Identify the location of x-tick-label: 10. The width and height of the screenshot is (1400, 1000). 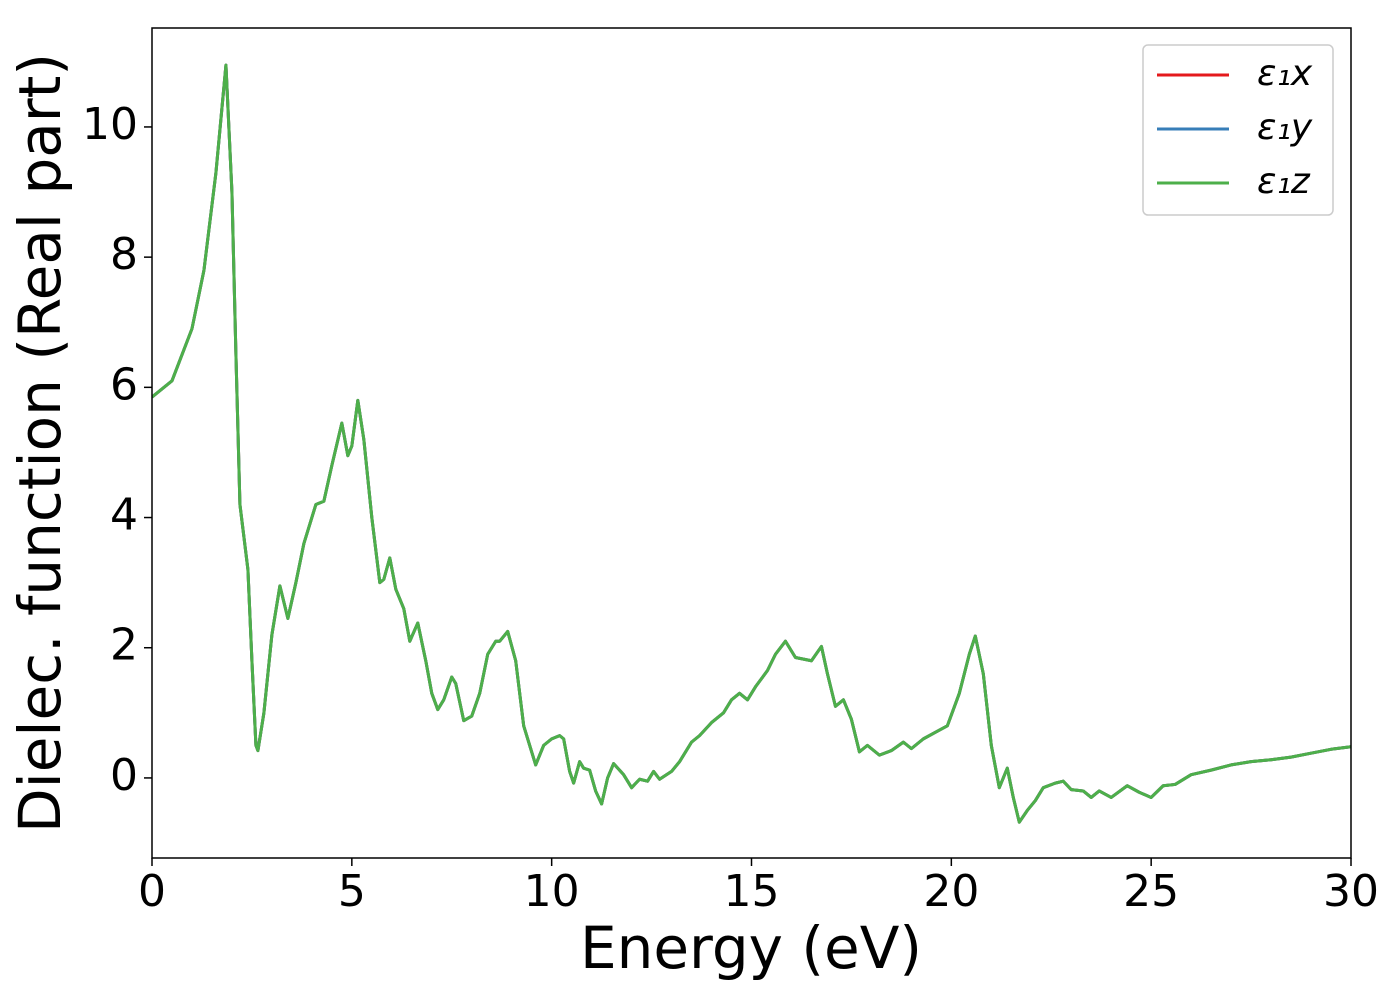
(552, 891).